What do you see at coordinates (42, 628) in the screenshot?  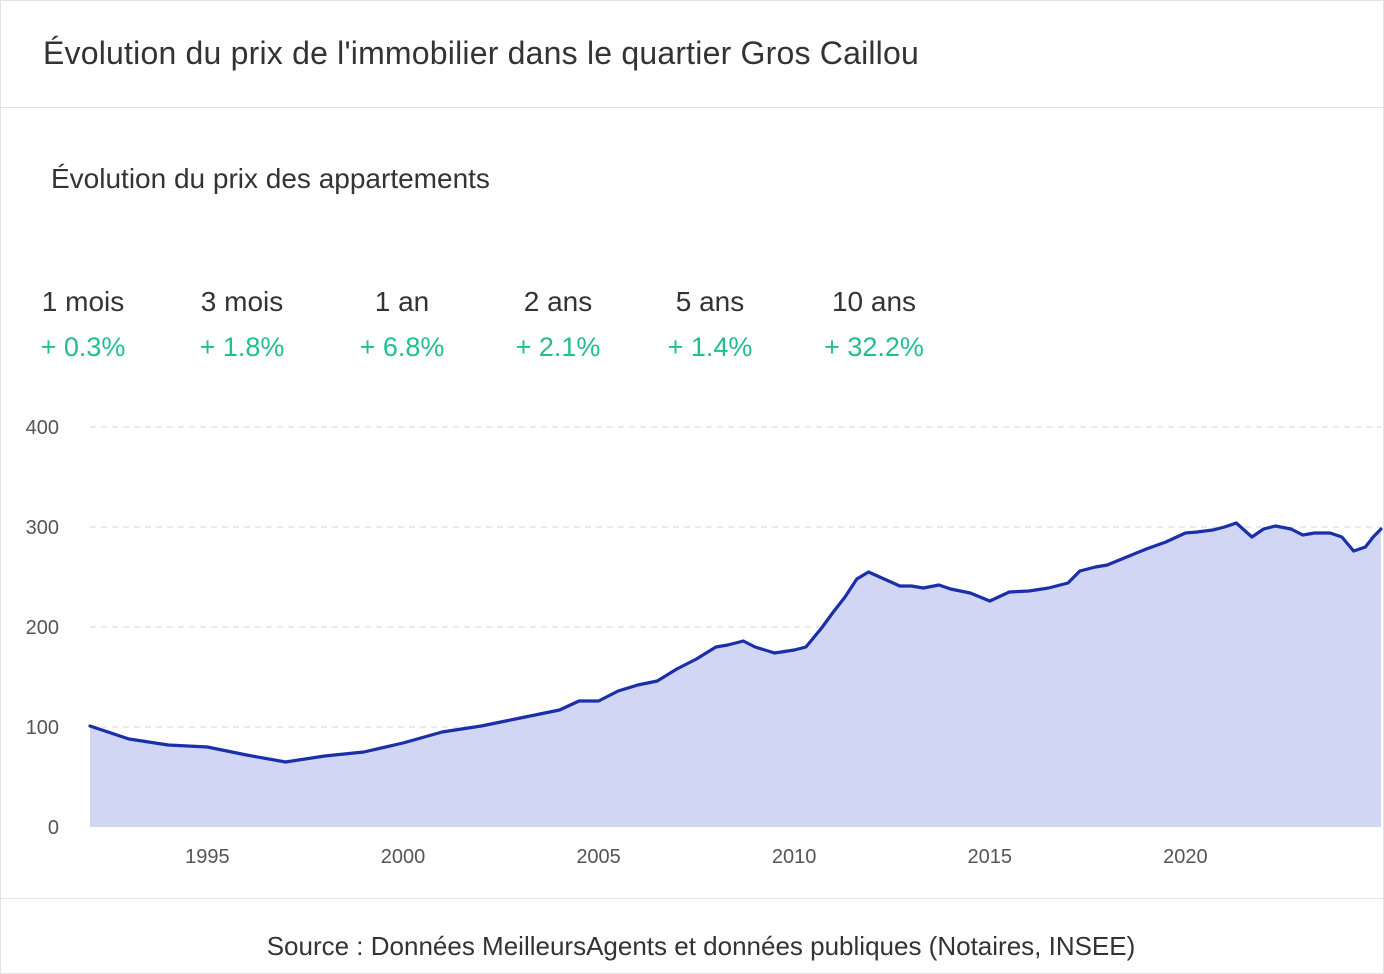 I see `y-tick-label: 200` at bounding box center [42, 628].